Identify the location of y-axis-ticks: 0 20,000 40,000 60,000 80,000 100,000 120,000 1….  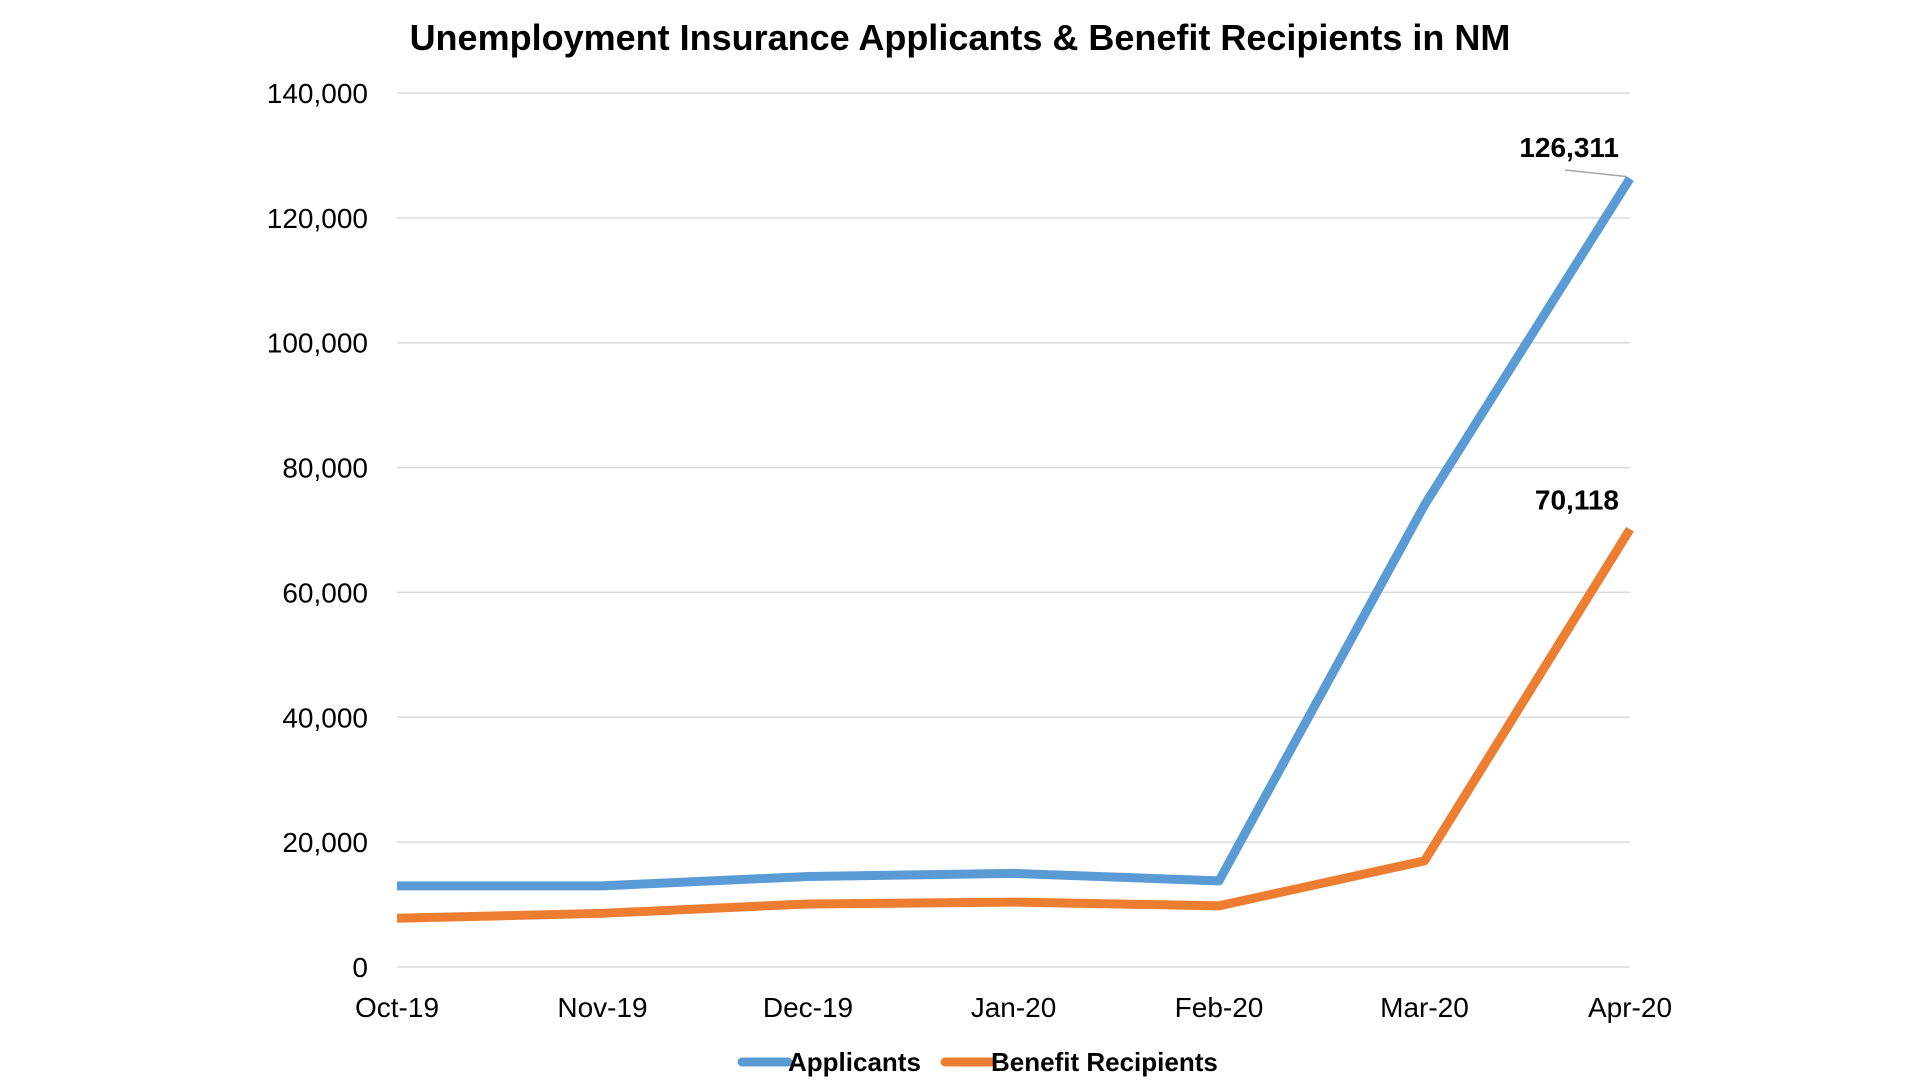
(317, 530).